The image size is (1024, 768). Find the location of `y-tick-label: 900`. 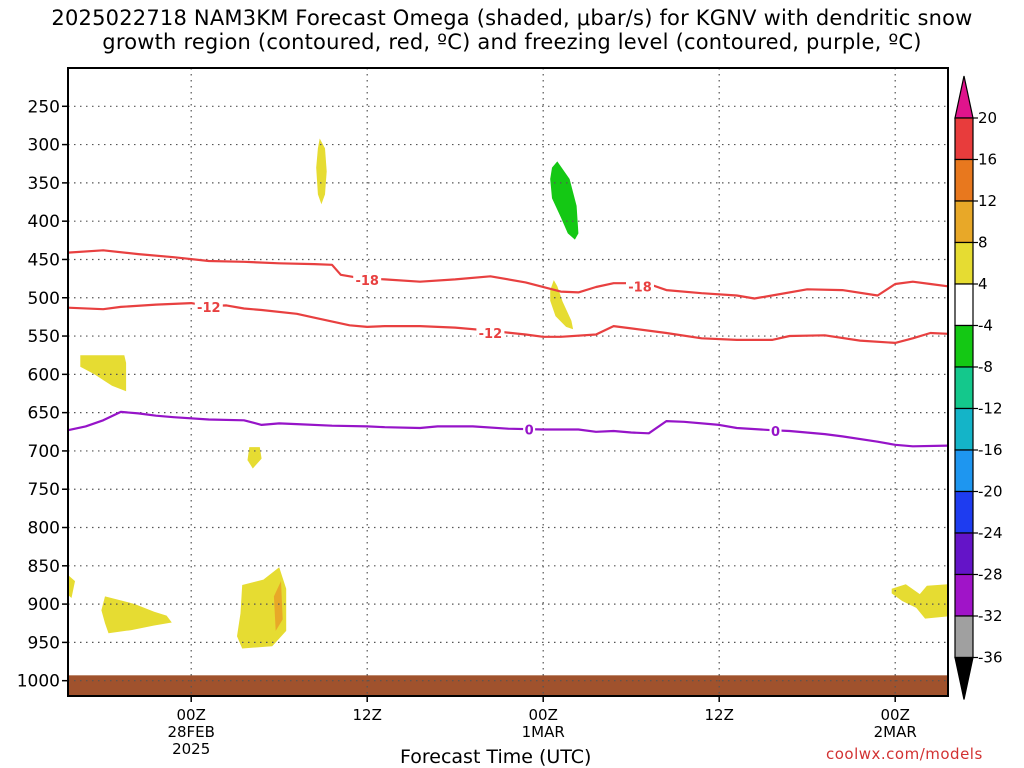

y-tick-label: 900 is located at coordinates (44, 605).